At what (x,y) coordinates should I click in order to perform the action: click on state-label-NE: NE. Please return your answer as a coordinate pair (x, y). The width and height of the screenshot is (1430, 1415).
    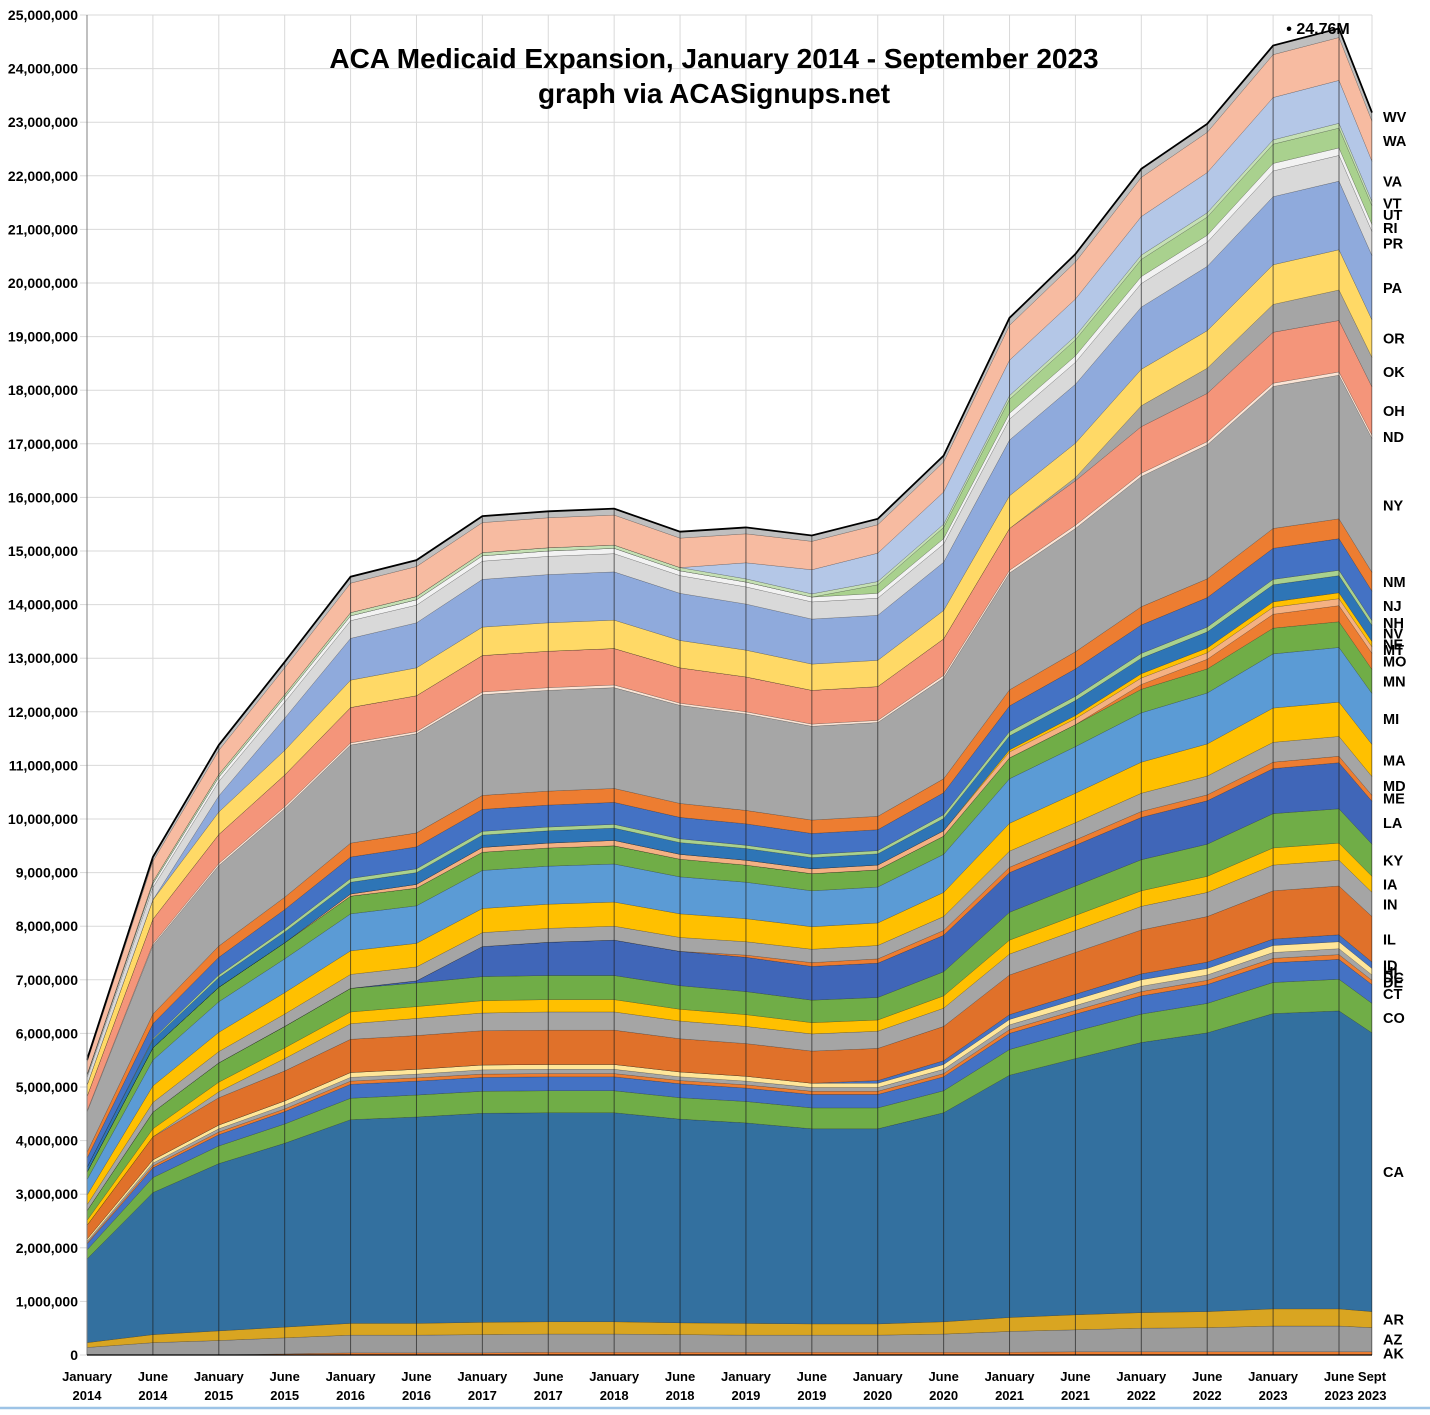
    Looking at the image, I should click on (1393, 645).